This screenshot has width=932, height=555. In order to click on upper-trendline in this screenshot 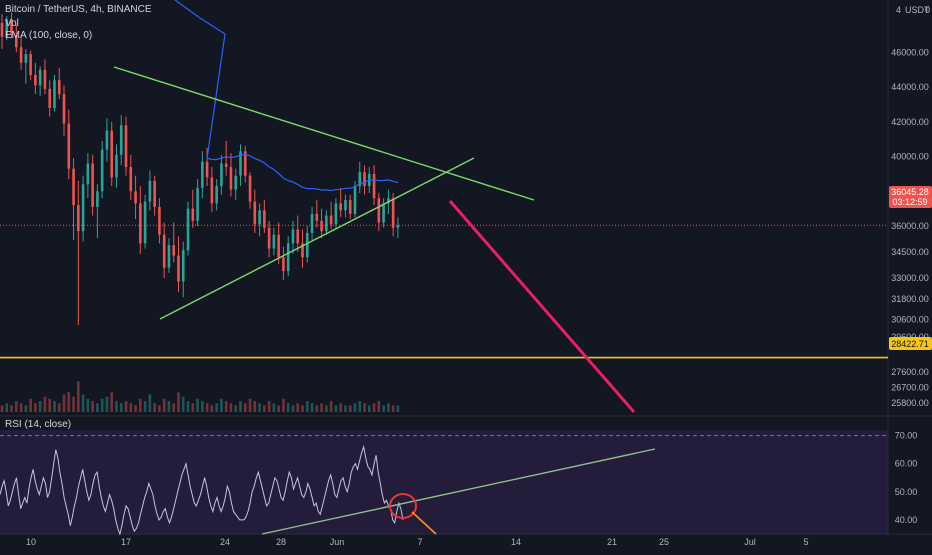, I will do `click(324, 133)`.